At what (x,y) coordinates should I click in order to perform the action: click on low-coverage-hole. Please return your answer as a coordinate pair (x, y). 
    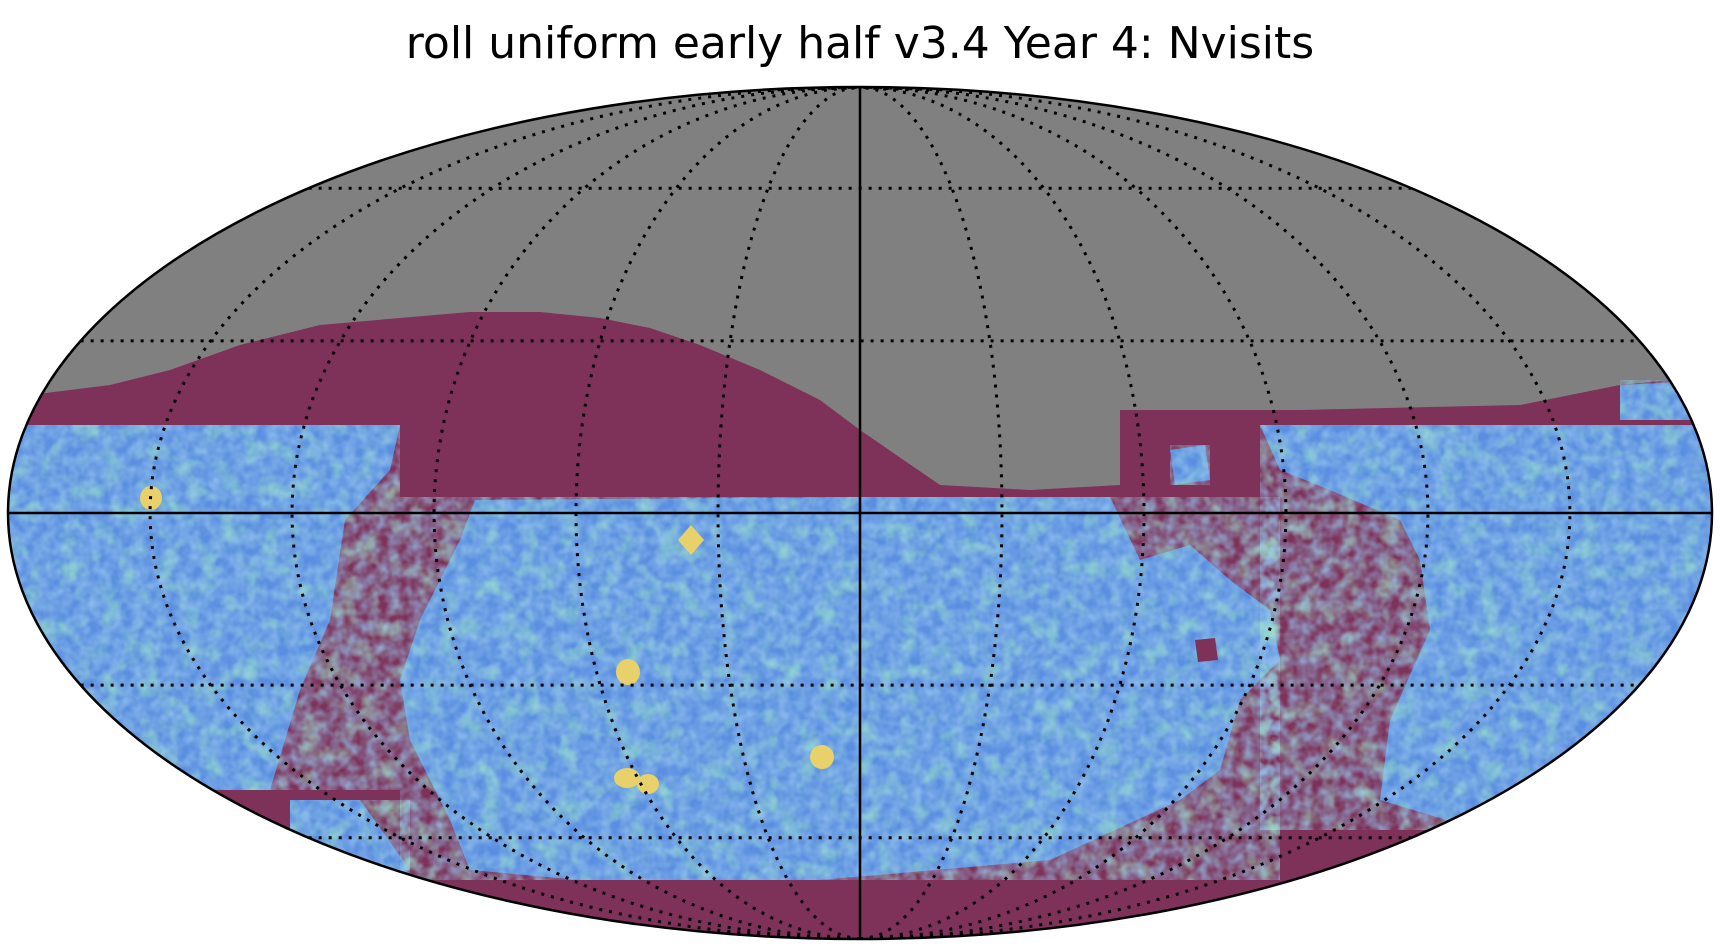
    Looking at the image, I should click on (1206, 650).